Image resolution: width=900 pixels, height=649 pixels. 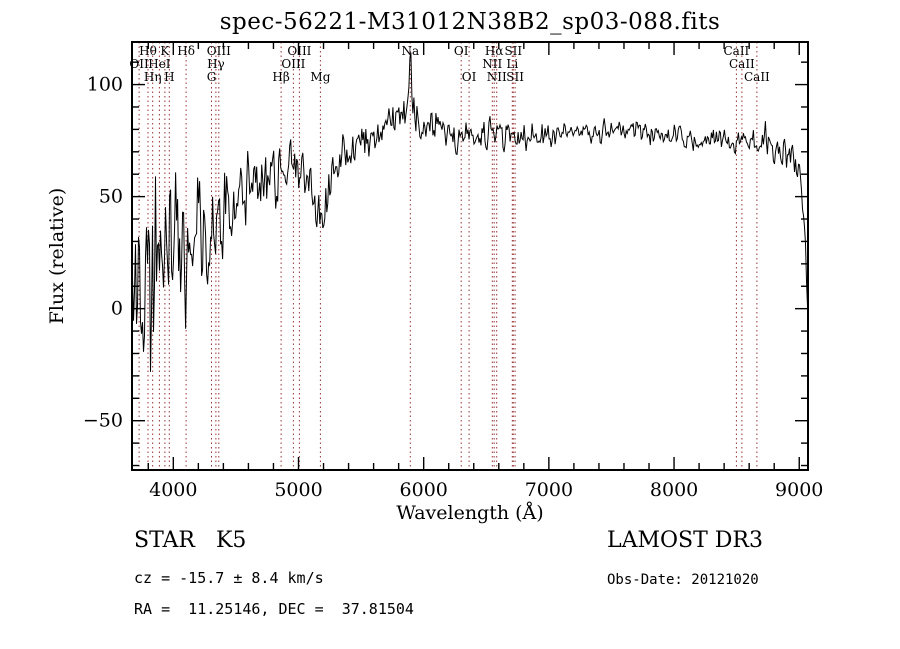 I want to click on x-tick-label: 9000, so click(x=799, y=490).